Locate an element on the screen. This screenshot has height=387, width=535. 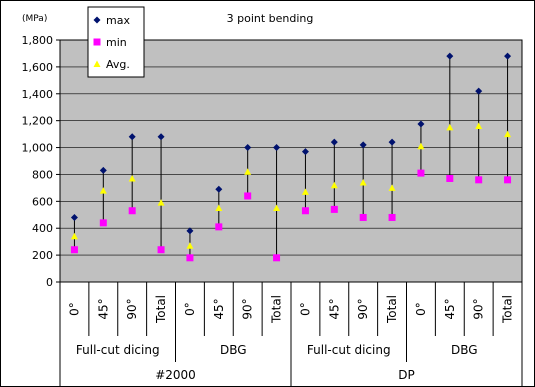
y-tick-label: 1,200 is located at coordinates (38, 121).